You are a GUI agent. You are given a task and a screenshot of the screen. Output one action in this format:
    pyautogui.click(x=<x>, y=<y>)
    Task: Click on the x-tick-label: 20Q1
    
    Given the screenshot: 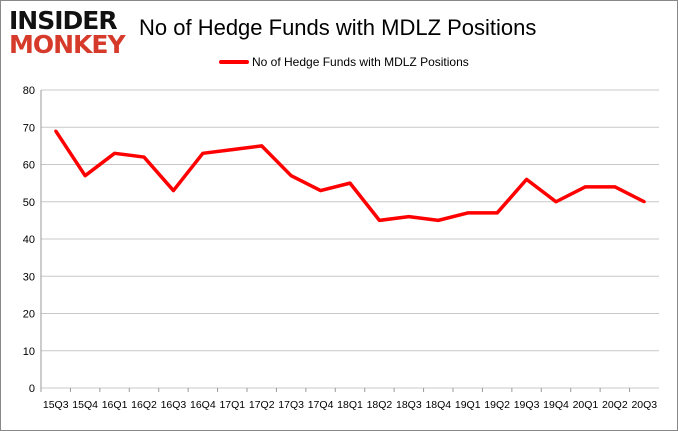 What is the action you would take?
    pyautogui.click(x=586, y=405)
    